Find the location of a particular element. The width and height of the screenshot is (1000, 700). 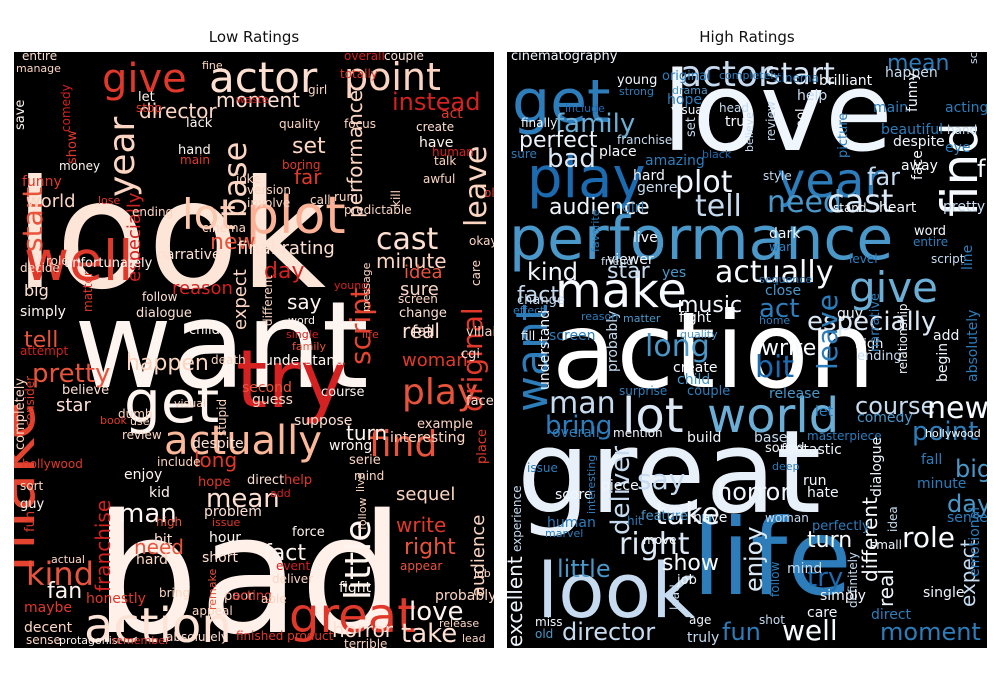

word-visual: visual is located at coordinates (688, 110).